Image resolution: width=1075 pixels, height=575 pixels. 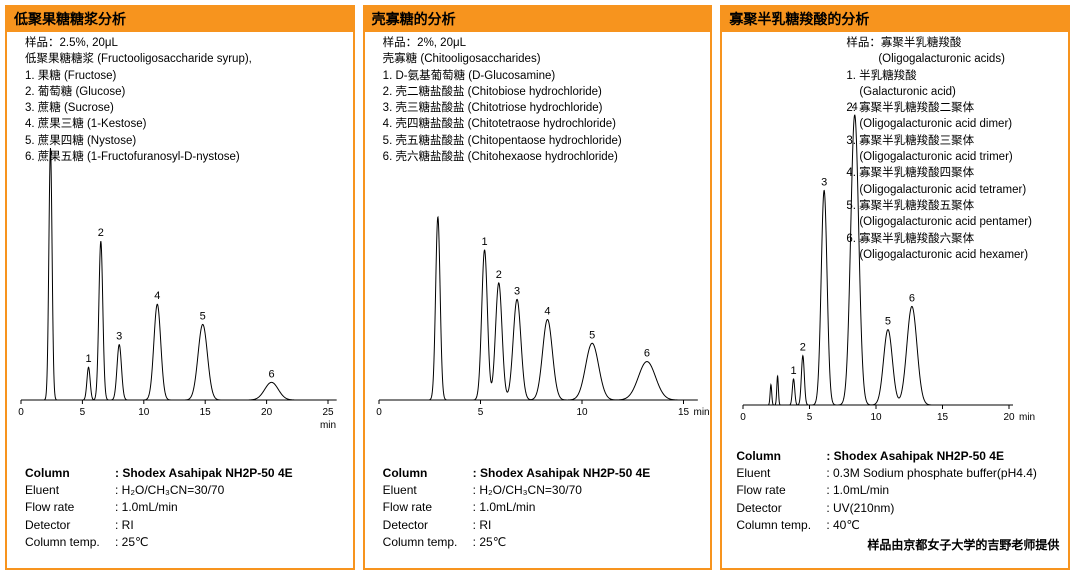 I want to click on legend-line: 低聚果糖糖浆 (Fructooligosaccharide syrup),, so click(x=138, y=59).